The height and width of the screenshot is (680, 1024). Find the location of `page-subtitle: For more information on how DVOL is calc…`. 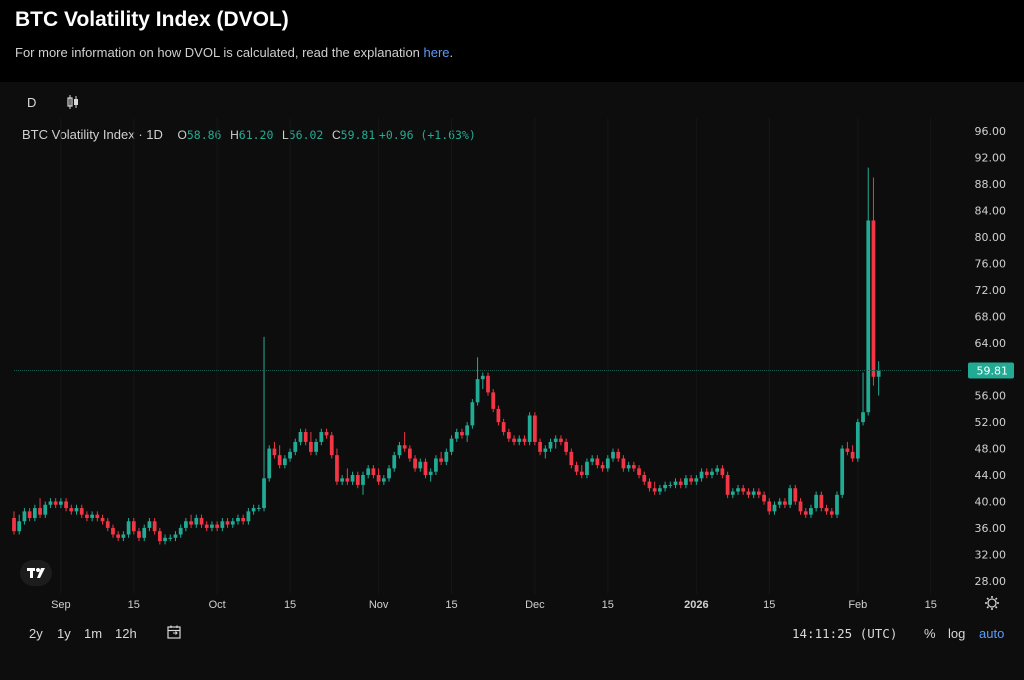

page-subtitle: For more information on how DVOL is calc… is located at coordinates (234, 52).